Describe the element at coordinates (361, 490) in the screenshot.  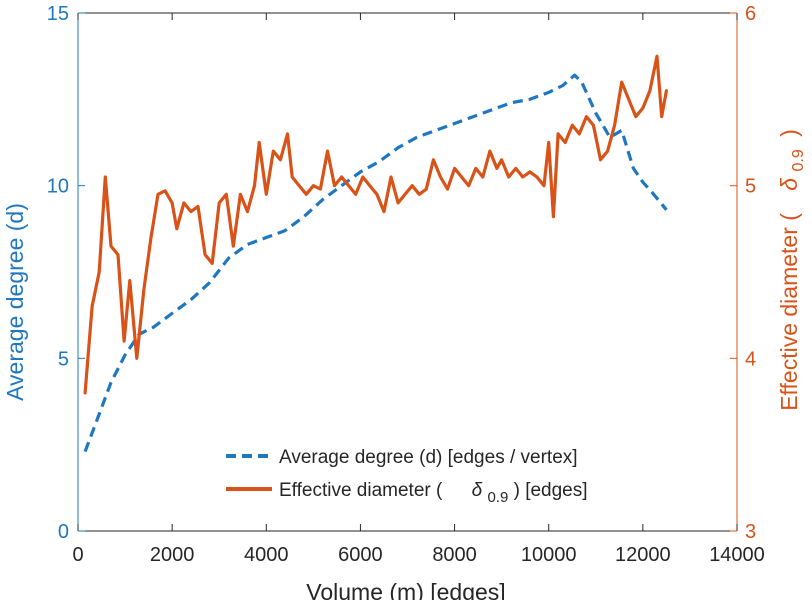
I see `legend-label-prefix: Effective diameter (` at that location.